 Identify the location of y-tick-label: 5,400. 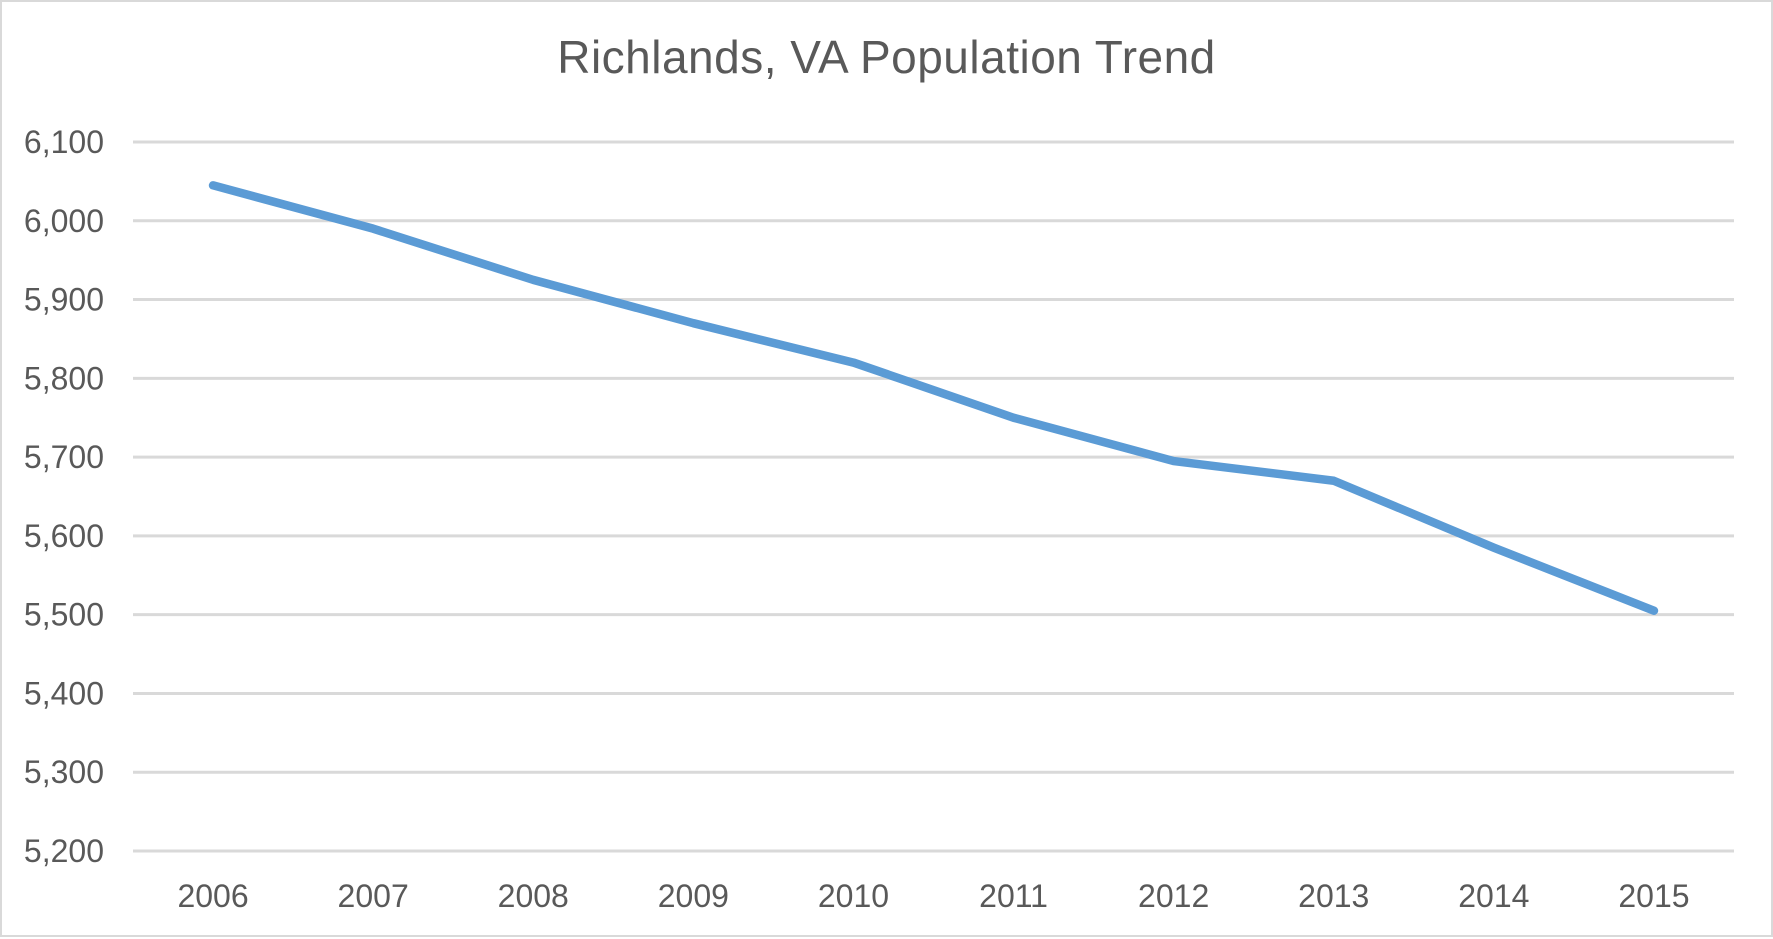
(64, 693).